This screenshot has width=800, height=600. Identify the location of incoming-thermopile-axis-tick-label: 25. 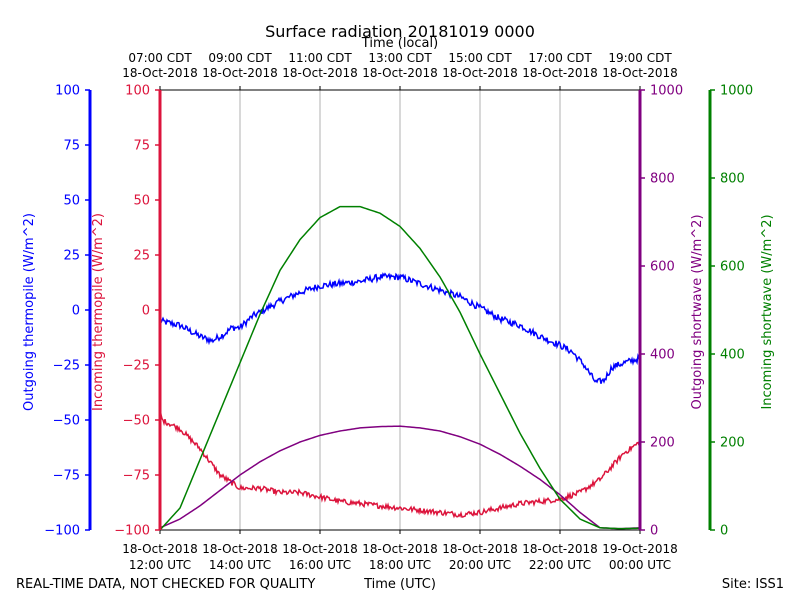
(141, 256).